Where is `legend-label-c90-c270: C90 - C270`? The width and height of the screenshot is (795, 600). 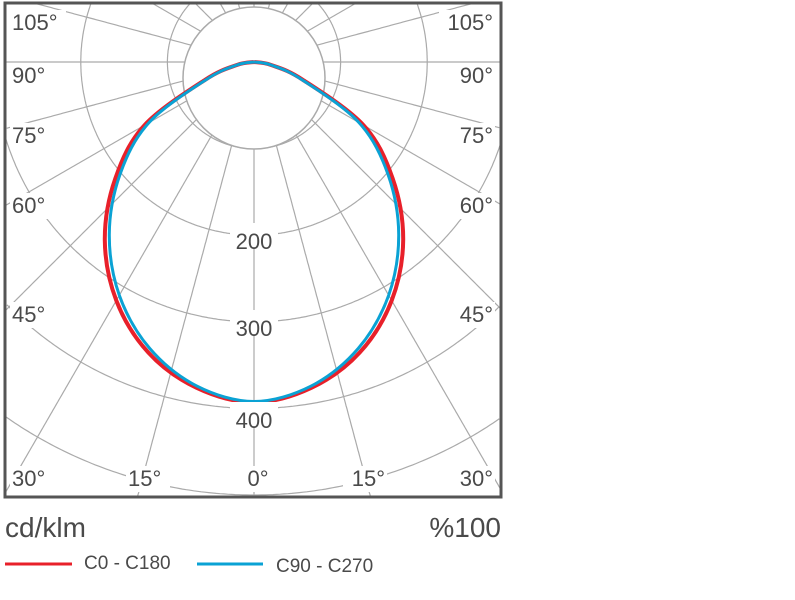 legend-label-c90-c270: C90 - C270 is located at coordinates (324, 566).